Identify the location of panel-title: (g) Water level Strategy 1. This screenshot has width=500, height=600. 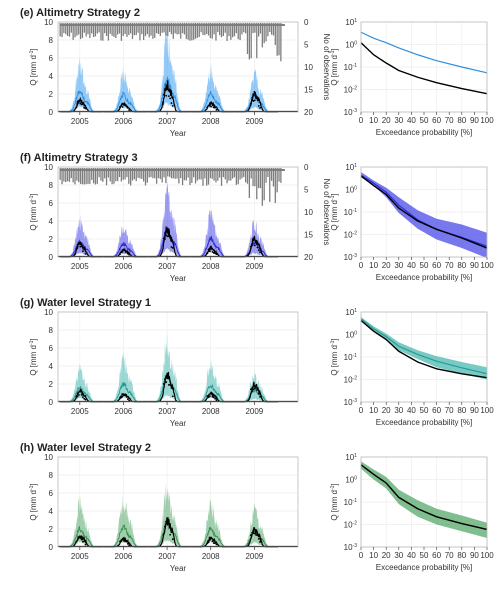
(85, 303).